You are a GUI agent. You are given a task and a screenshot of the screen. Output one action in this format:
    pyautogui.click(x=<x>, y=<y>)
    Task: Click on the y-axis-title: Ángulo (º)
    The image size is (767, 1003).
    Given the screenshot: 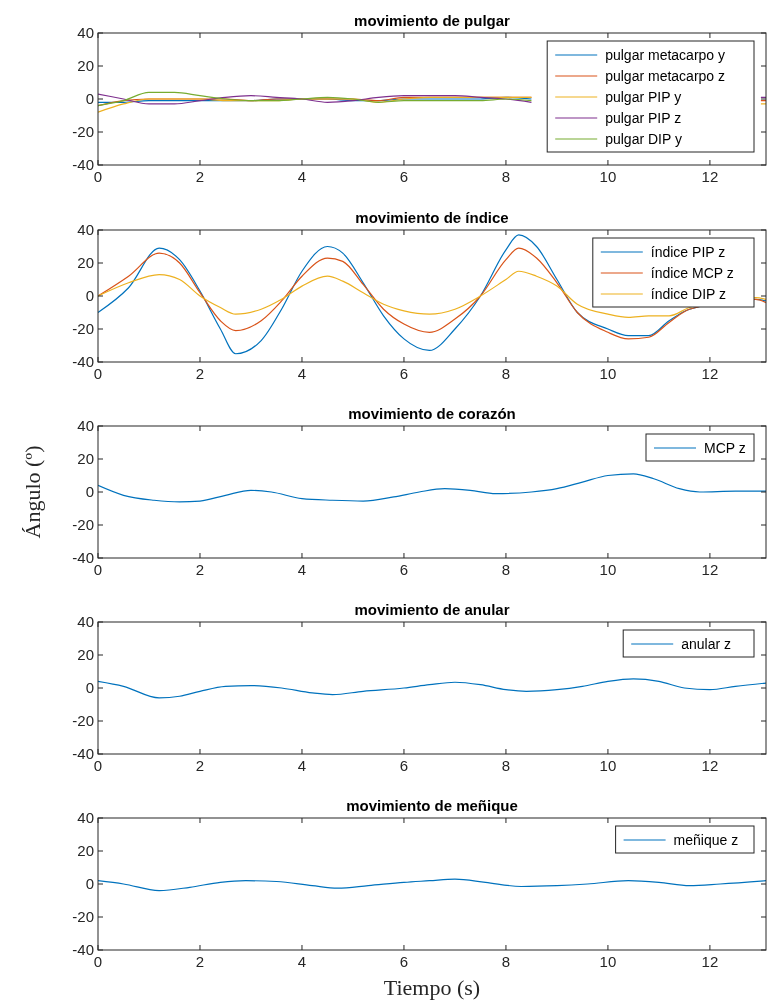 What is the action you would take?
    pyautogui.click(x=32, y=492)
    